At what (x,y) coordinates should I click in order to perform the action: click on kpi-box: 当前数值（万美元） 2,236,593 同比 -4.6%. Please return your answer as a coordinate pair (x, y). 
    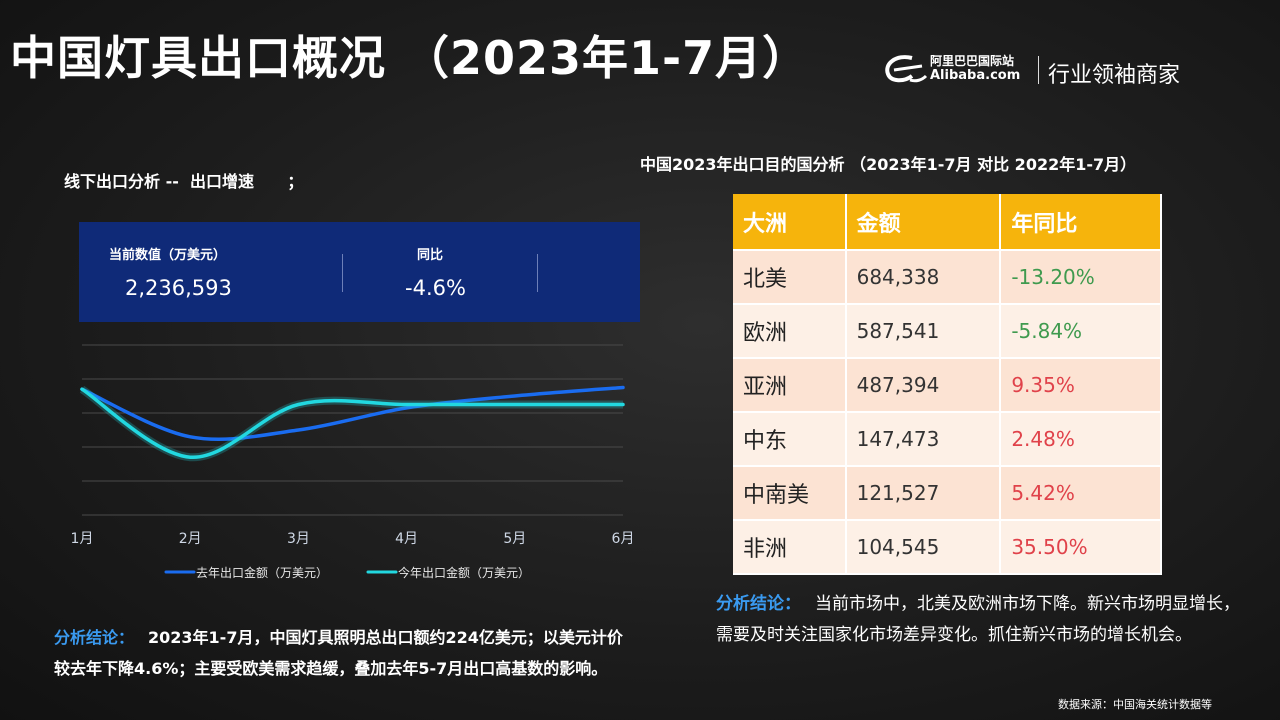
    Looking at the image, I should click on (359, 272).